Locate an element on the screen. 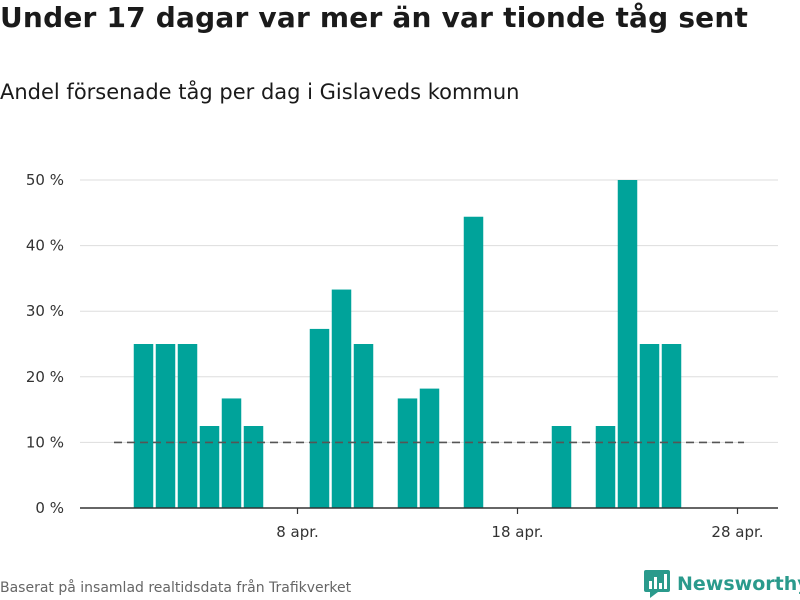  y-tick-label: 30 % is located at coordinates (45, 311).